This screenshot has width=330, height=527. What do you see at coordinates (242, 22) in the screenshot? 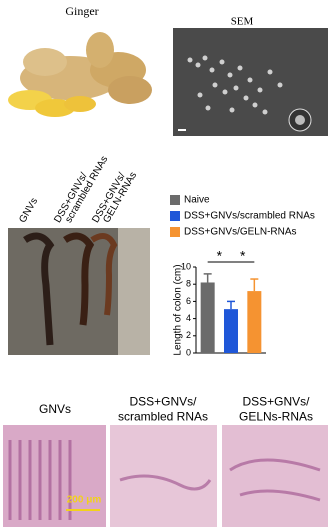
I see `sem-label: SEM` at bounding box center [242, 22].